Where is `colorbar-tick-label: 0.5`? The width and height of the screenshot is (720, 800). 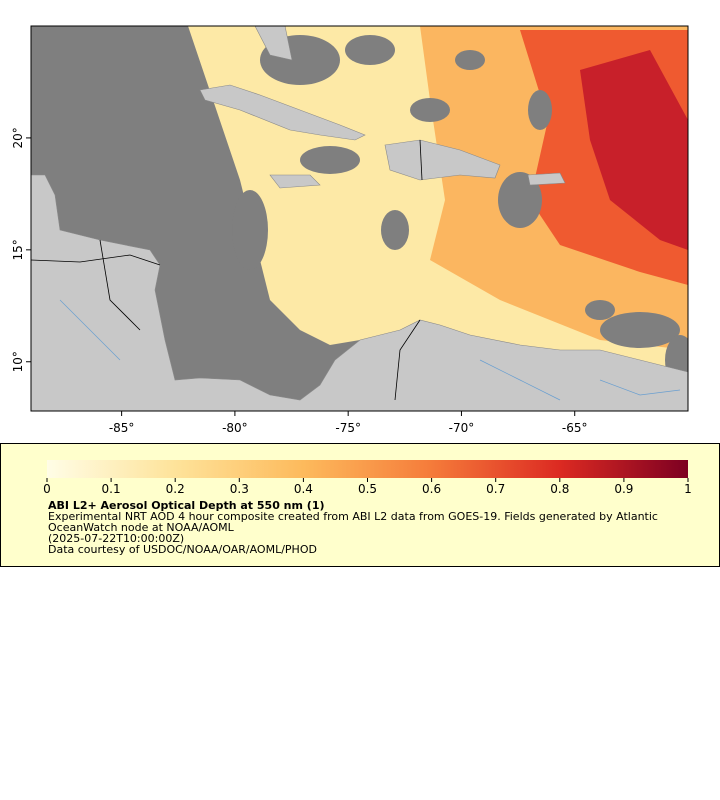
colorbar-tick-label: 0.5 is located at coordinates (367, 489).